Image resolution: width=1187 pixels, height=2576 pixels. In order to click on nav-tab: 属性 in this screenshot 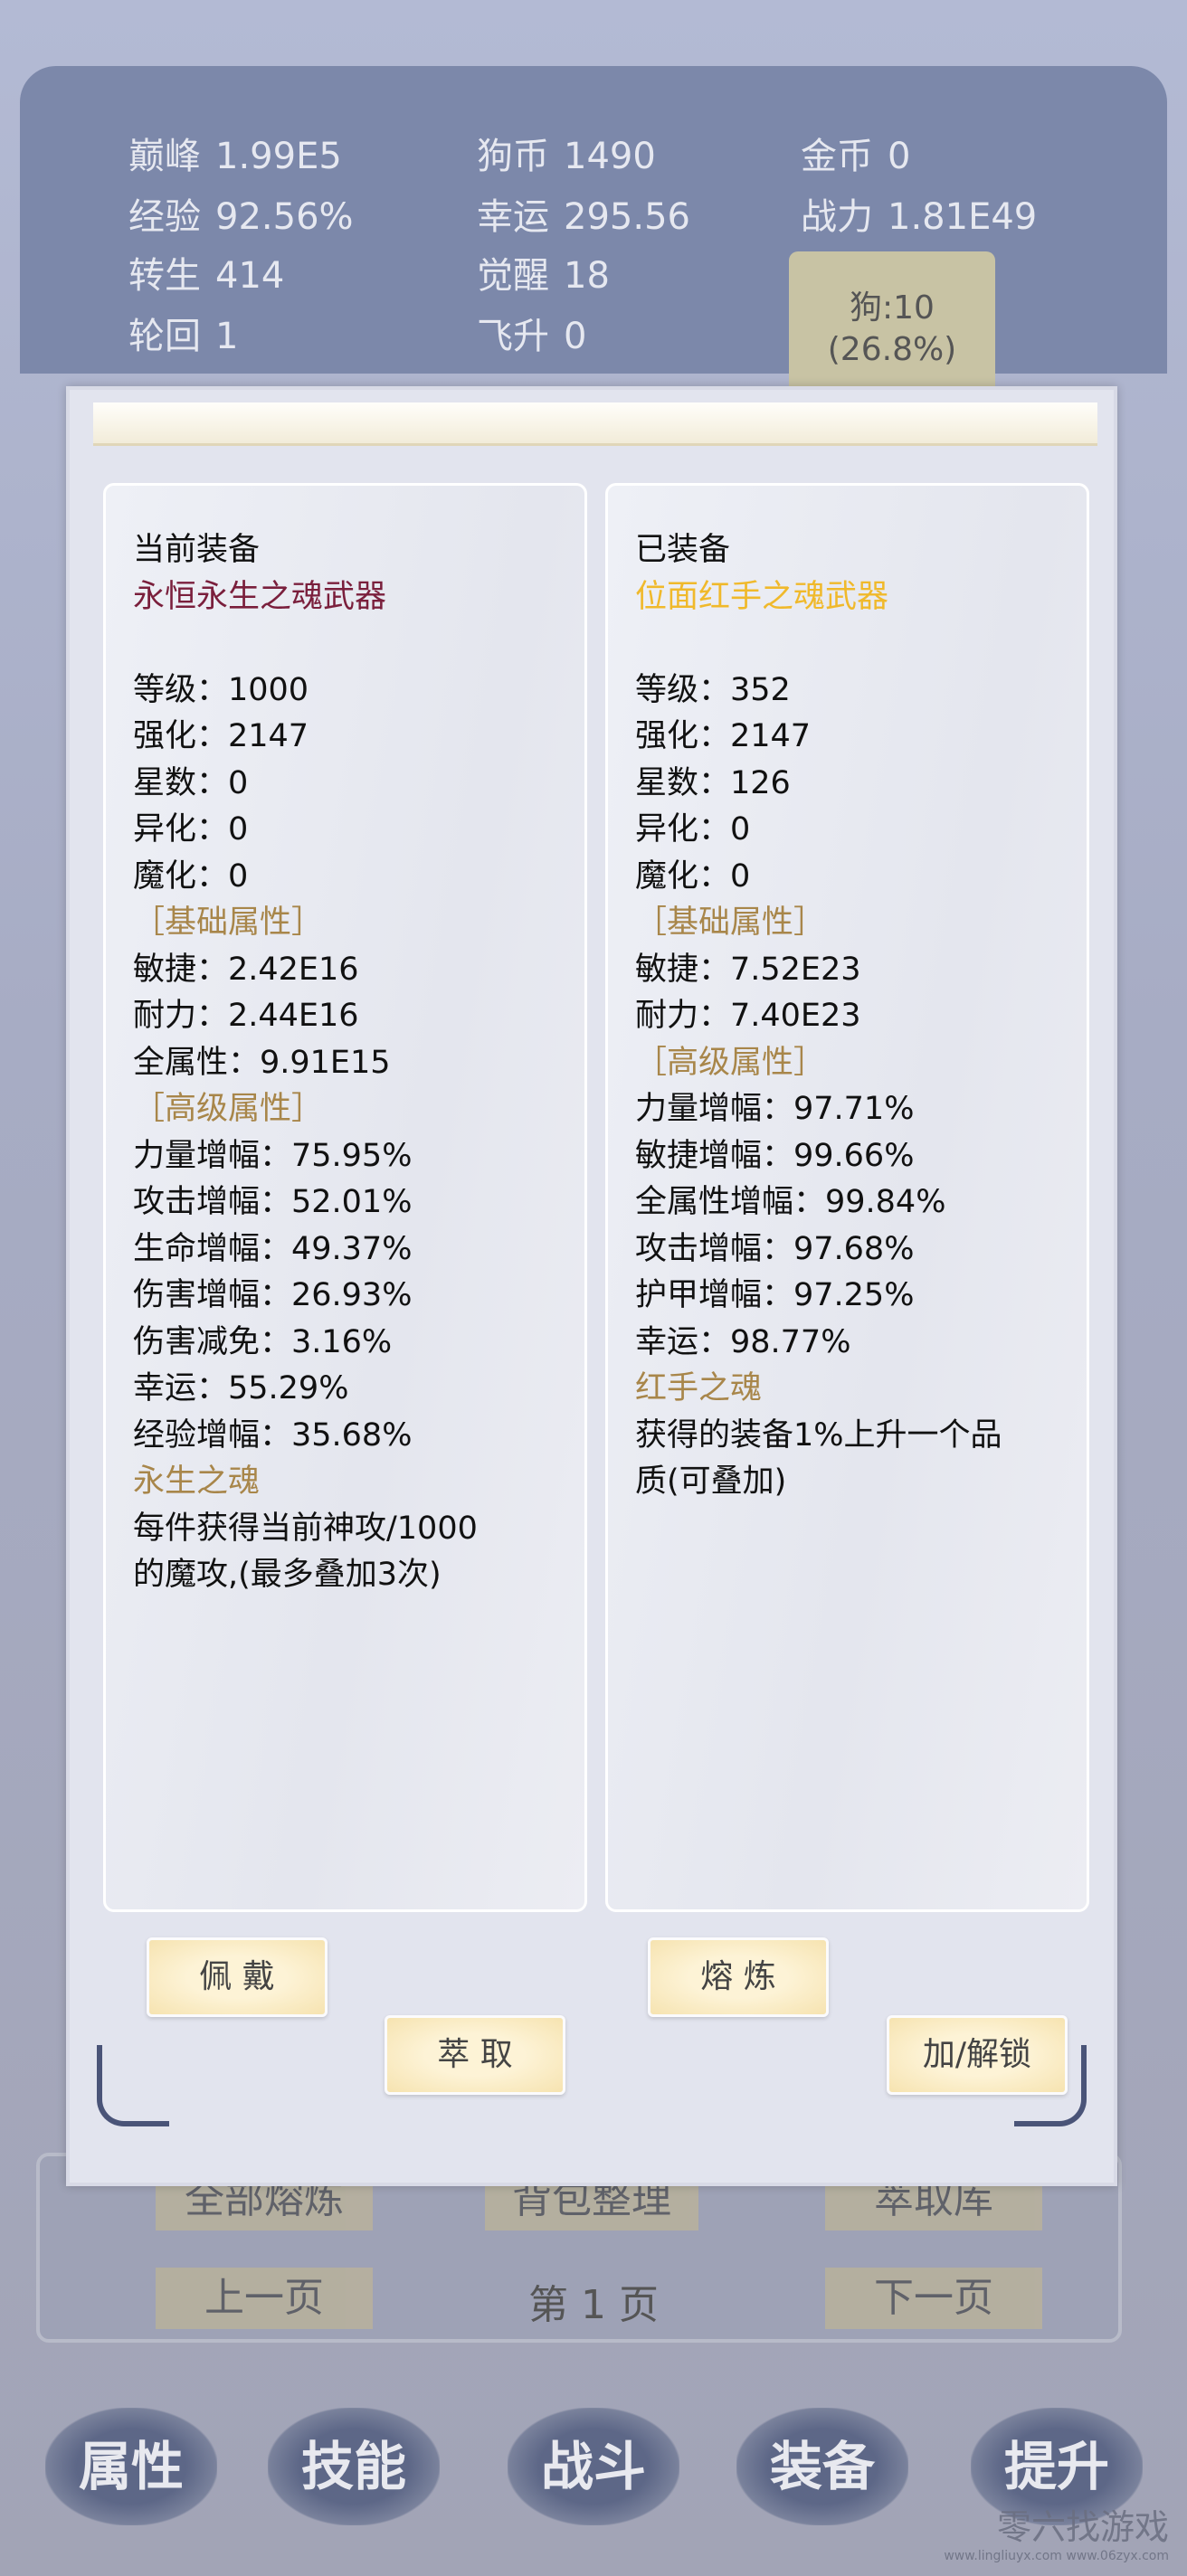, I will do `click(131, 2467)`.